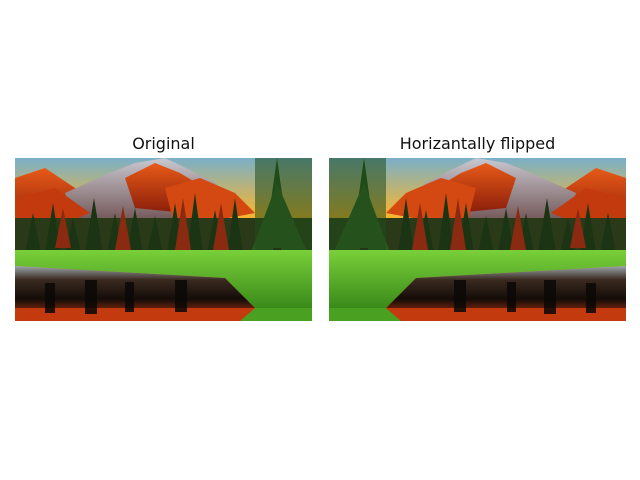 This screenshot has height=480, width=640. What do you see at coordinates (477, 143) in the screenshot?
I see `panel-title-flipped: Horizantally flipped` at bounding box center [477, 143].